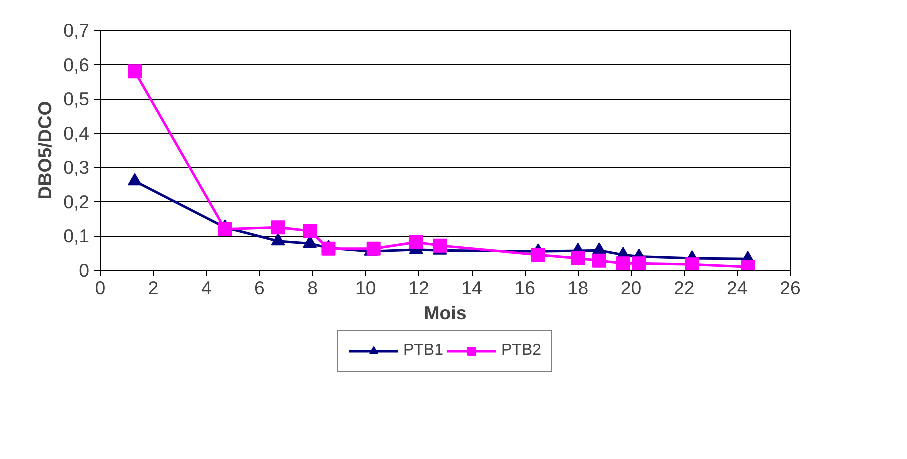  What do you see at coordinates (790, 288) in the screenshot?
I see `x-tick-label: 26` at bounding box center [790, 288].